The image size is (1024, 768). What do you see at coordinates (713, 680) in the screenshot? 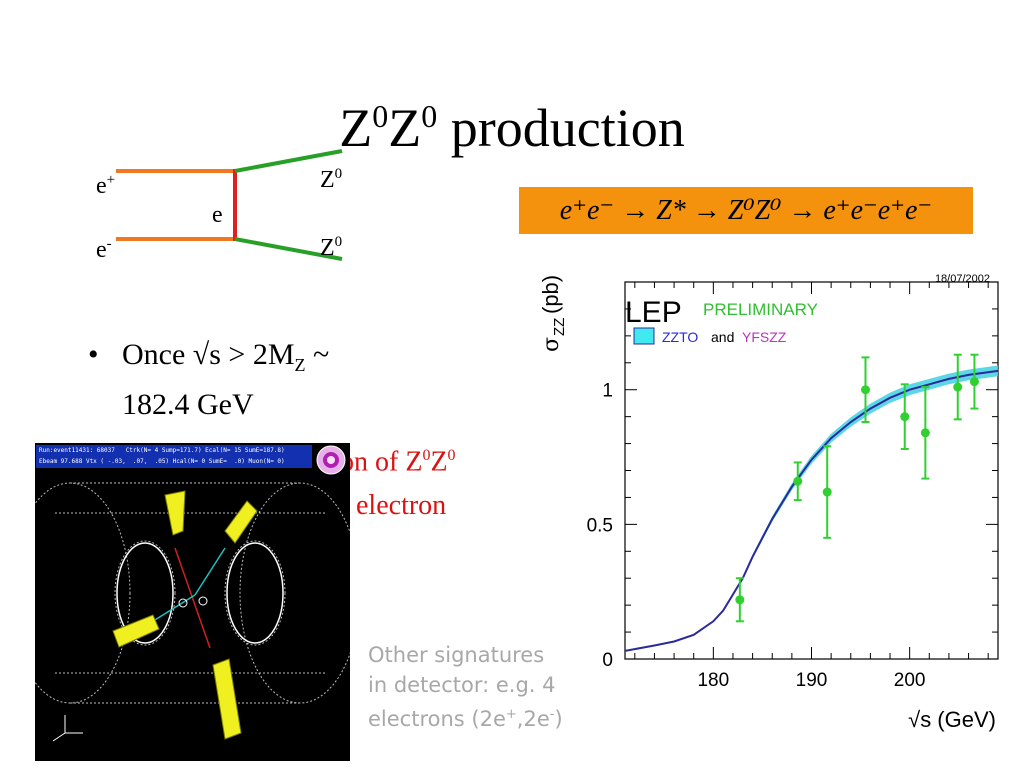
I see `x-tick-label: 180` at bounding box center [713, 680].